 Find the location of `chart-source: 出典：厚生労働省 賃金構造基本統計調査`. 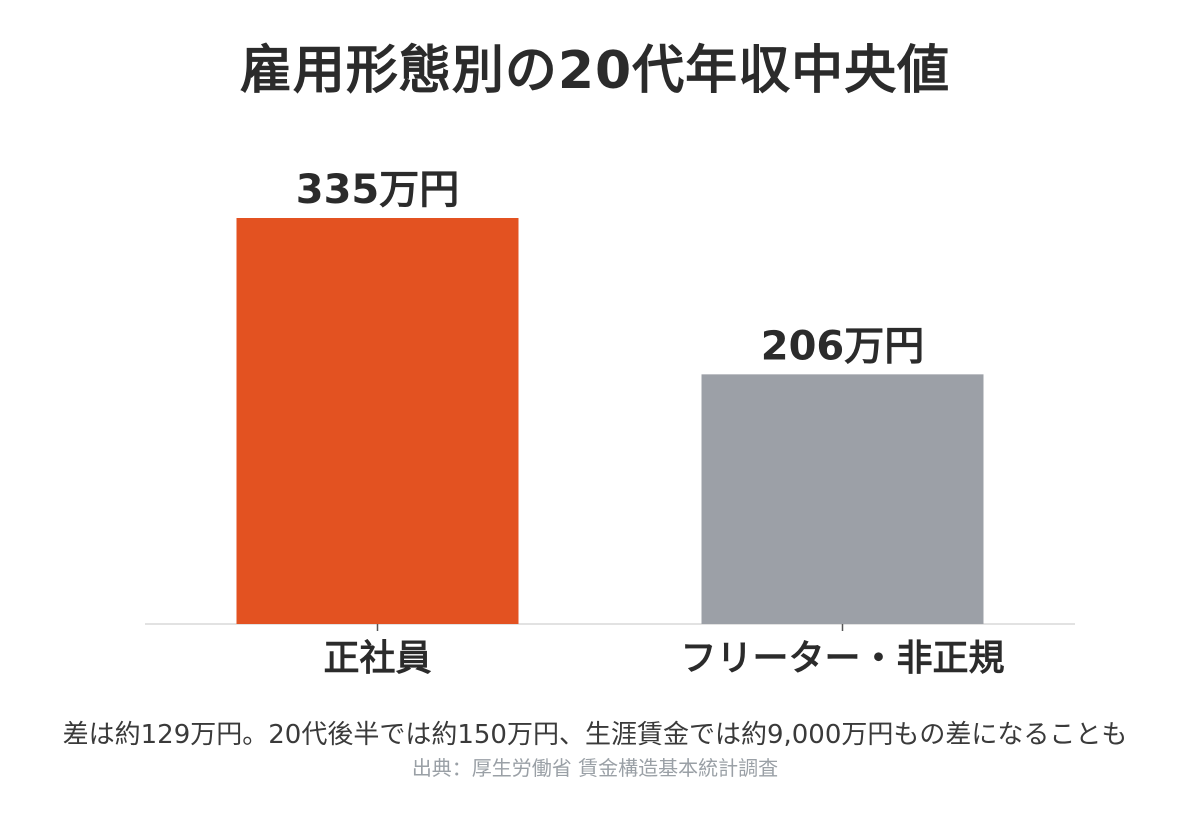

chart-source: 出典：厚生労働省 賃金構造基本統計調査 is located at coordinates (595, 768).